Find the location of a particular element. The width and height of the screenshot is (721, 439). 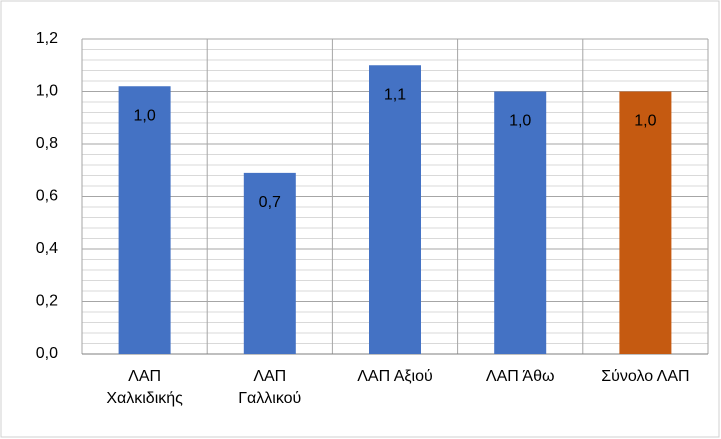

y-tick-label: 0,4 is located at coordinates (47, 248).